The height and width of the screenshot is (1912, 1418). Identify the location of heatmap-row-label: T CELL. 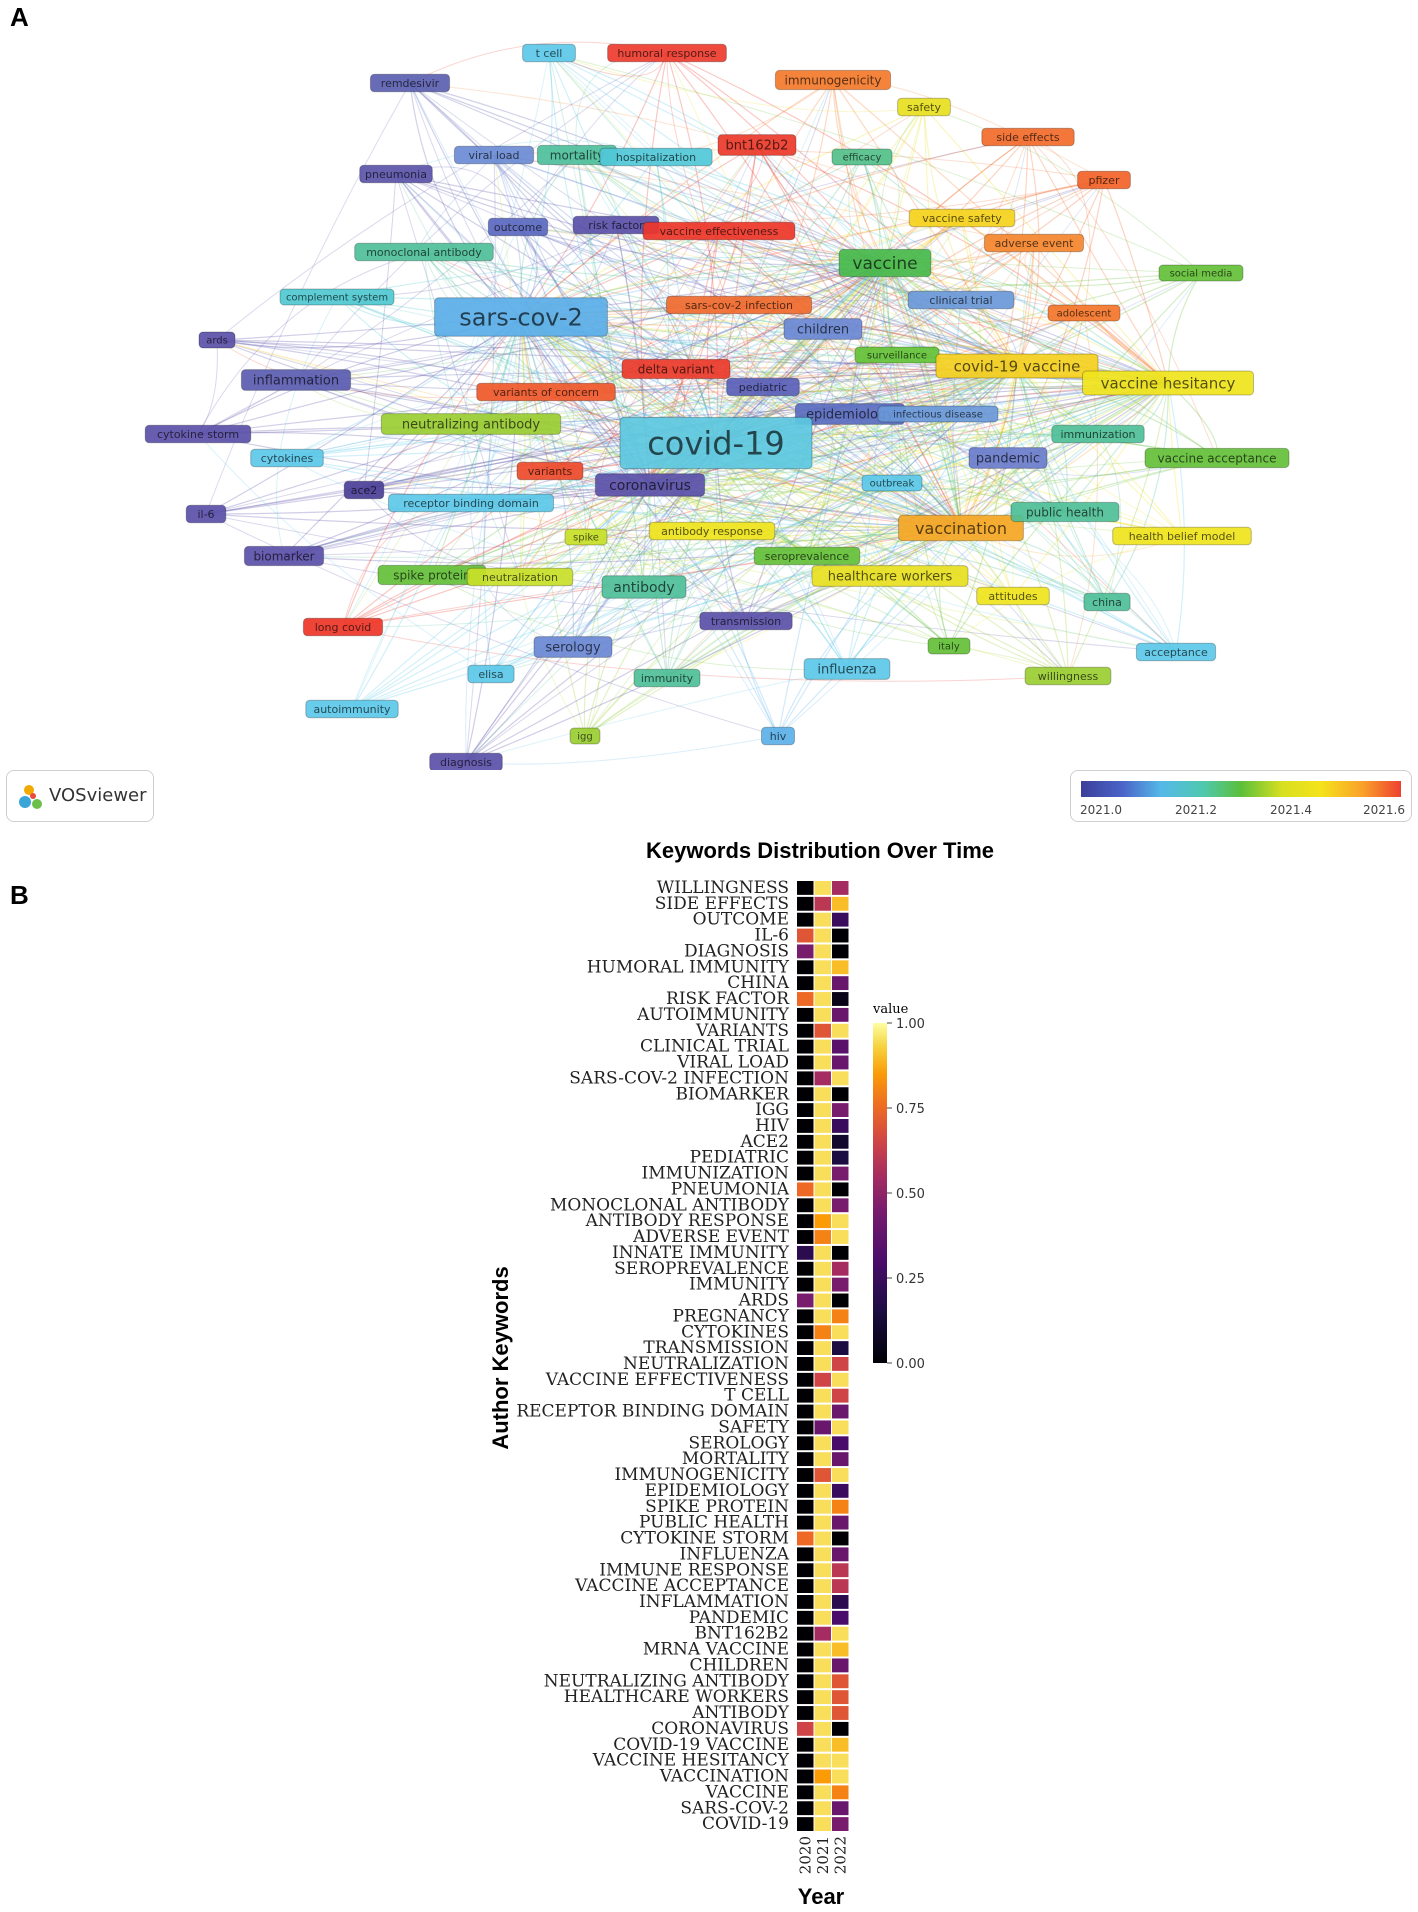
(756, 1396).